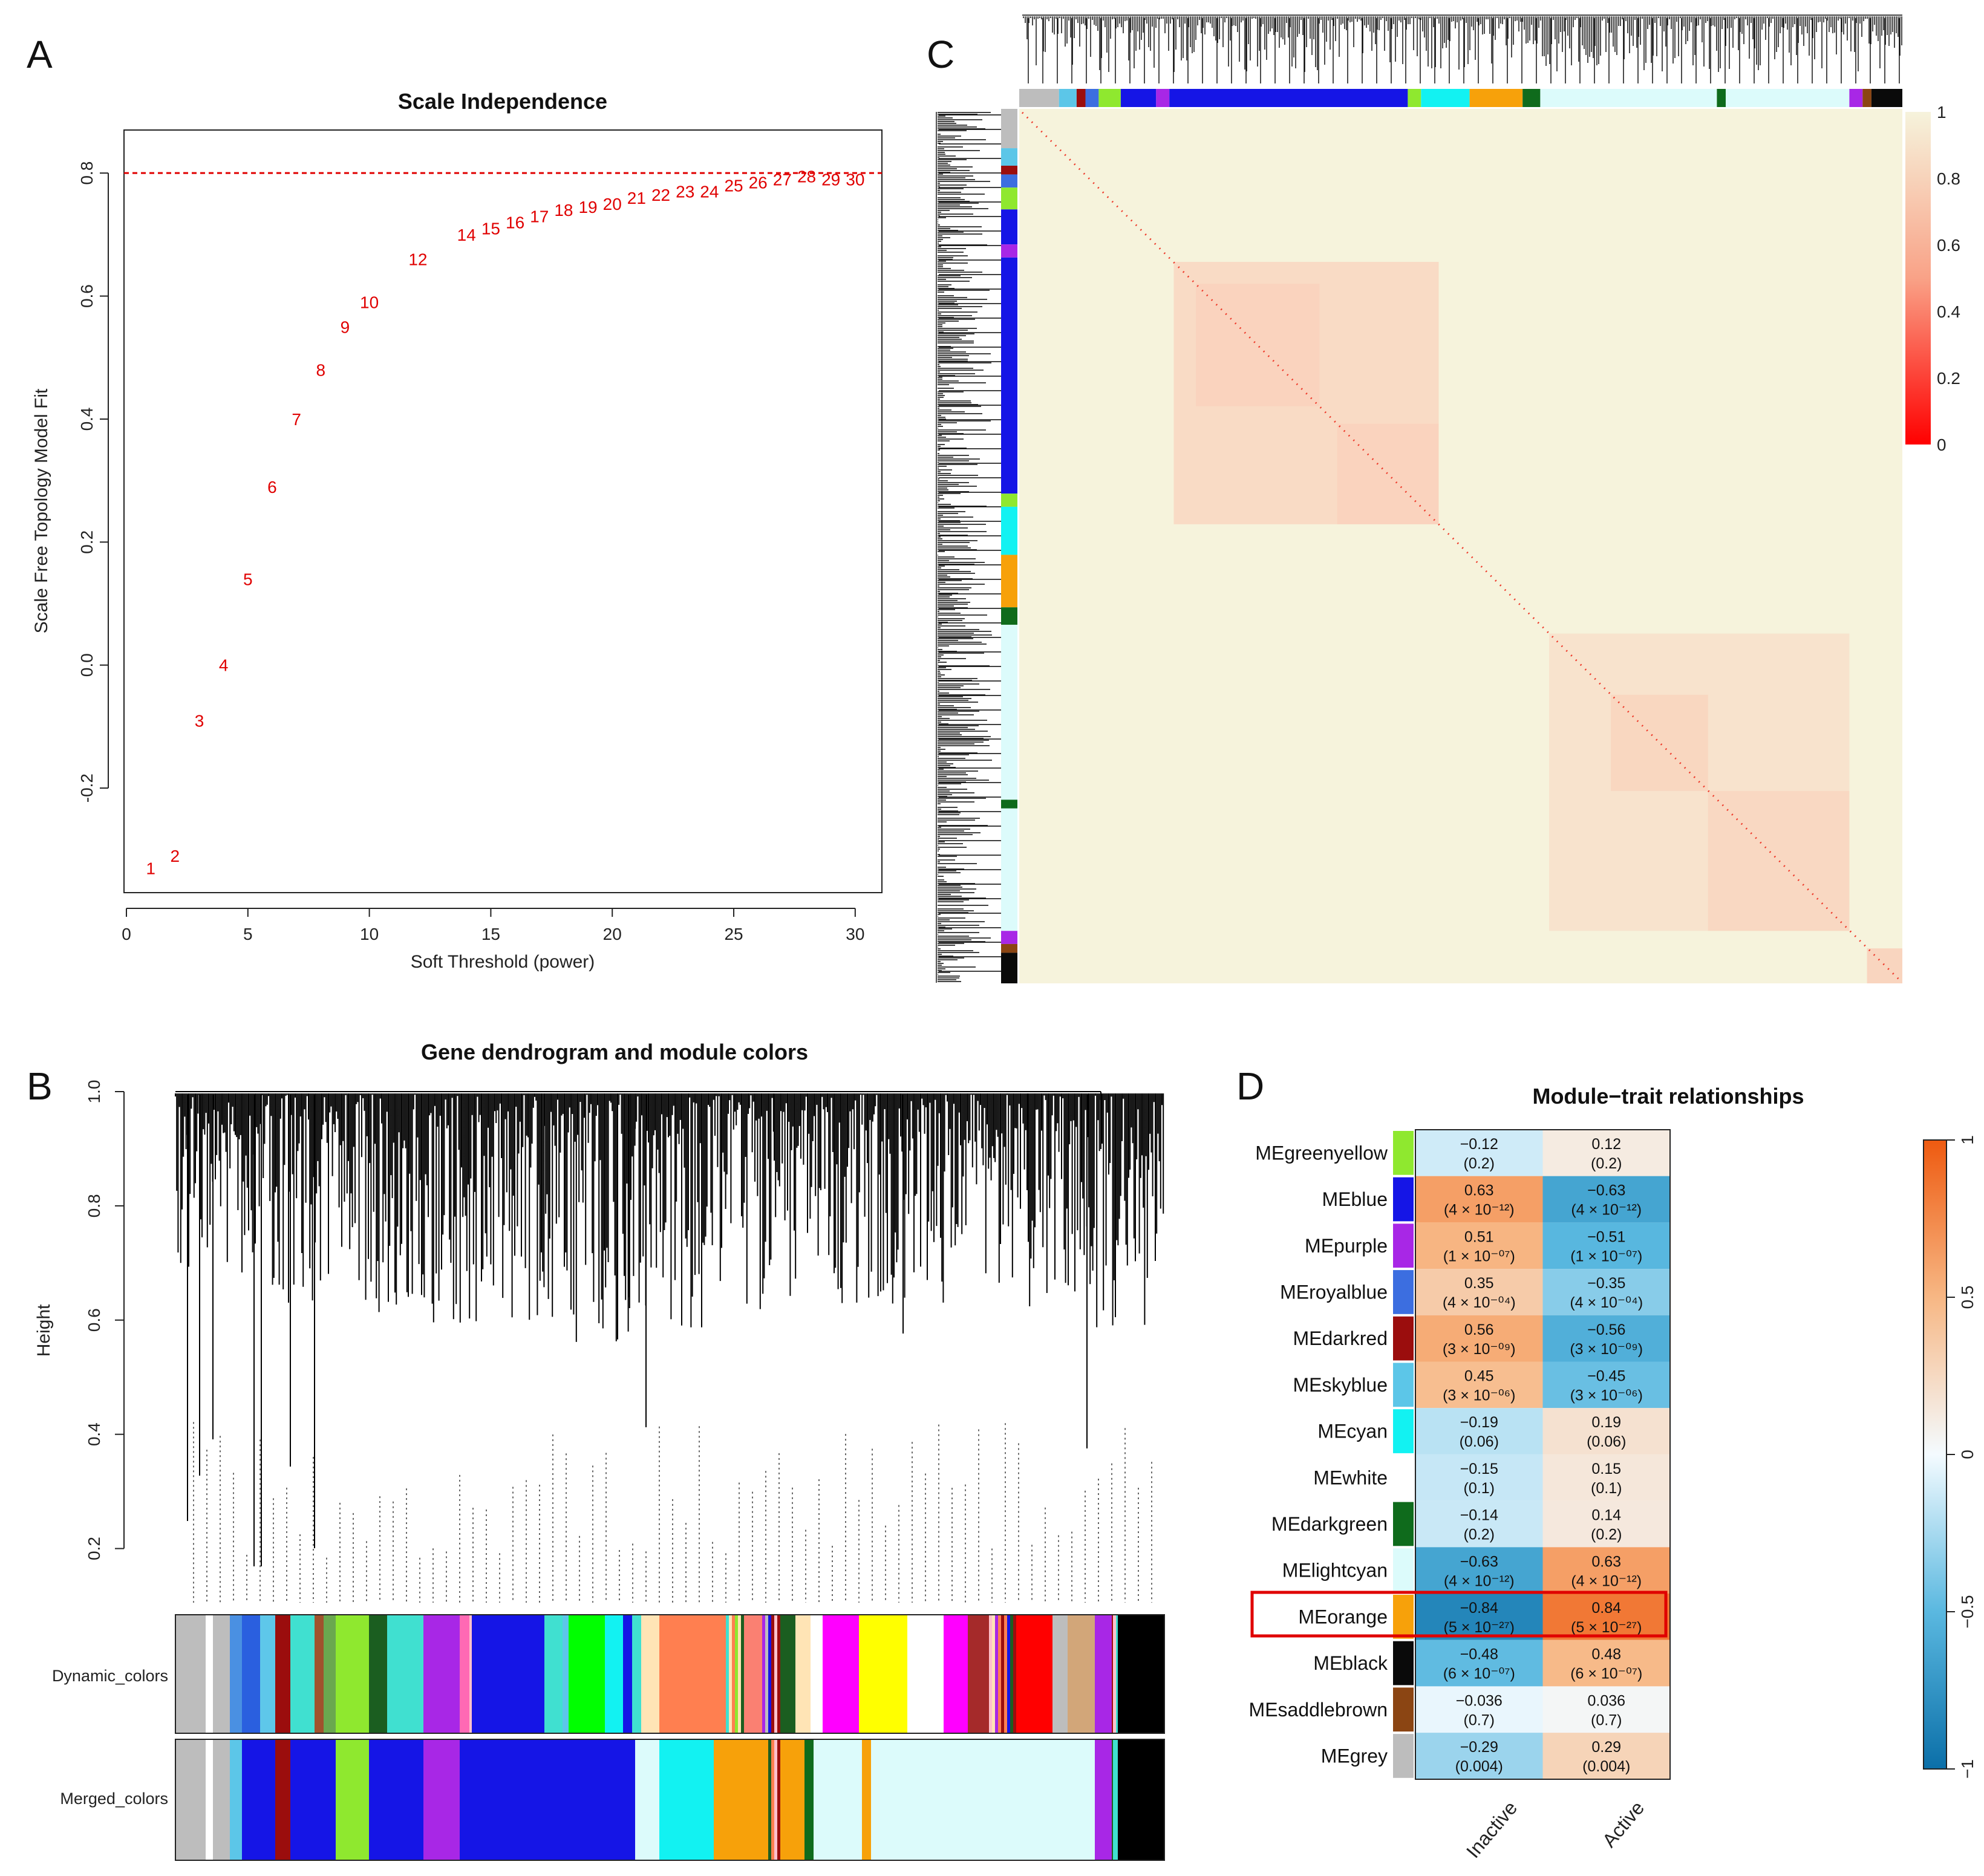  What do you see at coordinates (563, 210) in the screenshot?
I see `power-point-label: 18` at bounding box center [563, 210].